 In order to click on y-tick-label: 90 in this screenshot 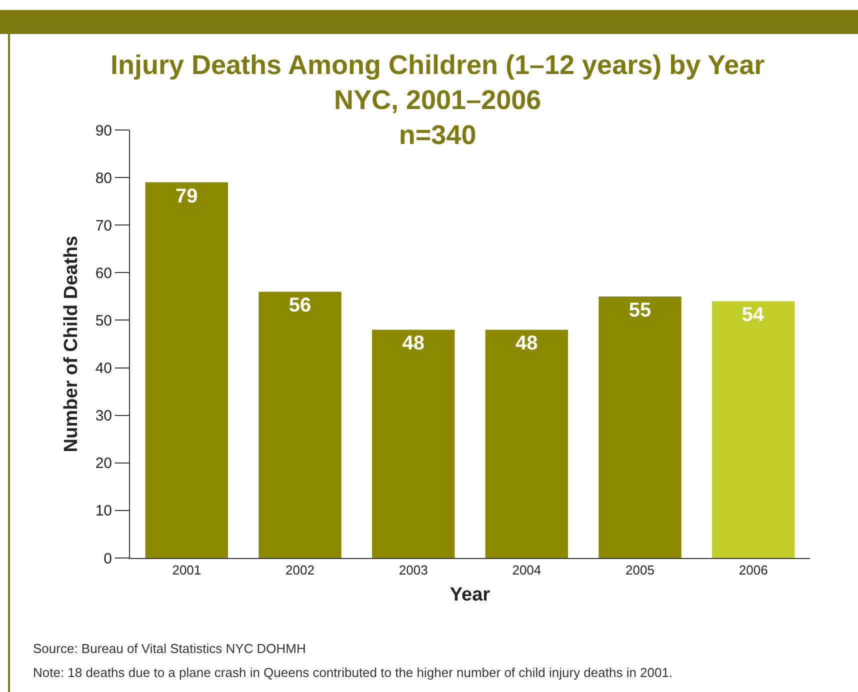, I will do `click(103, 131)`.